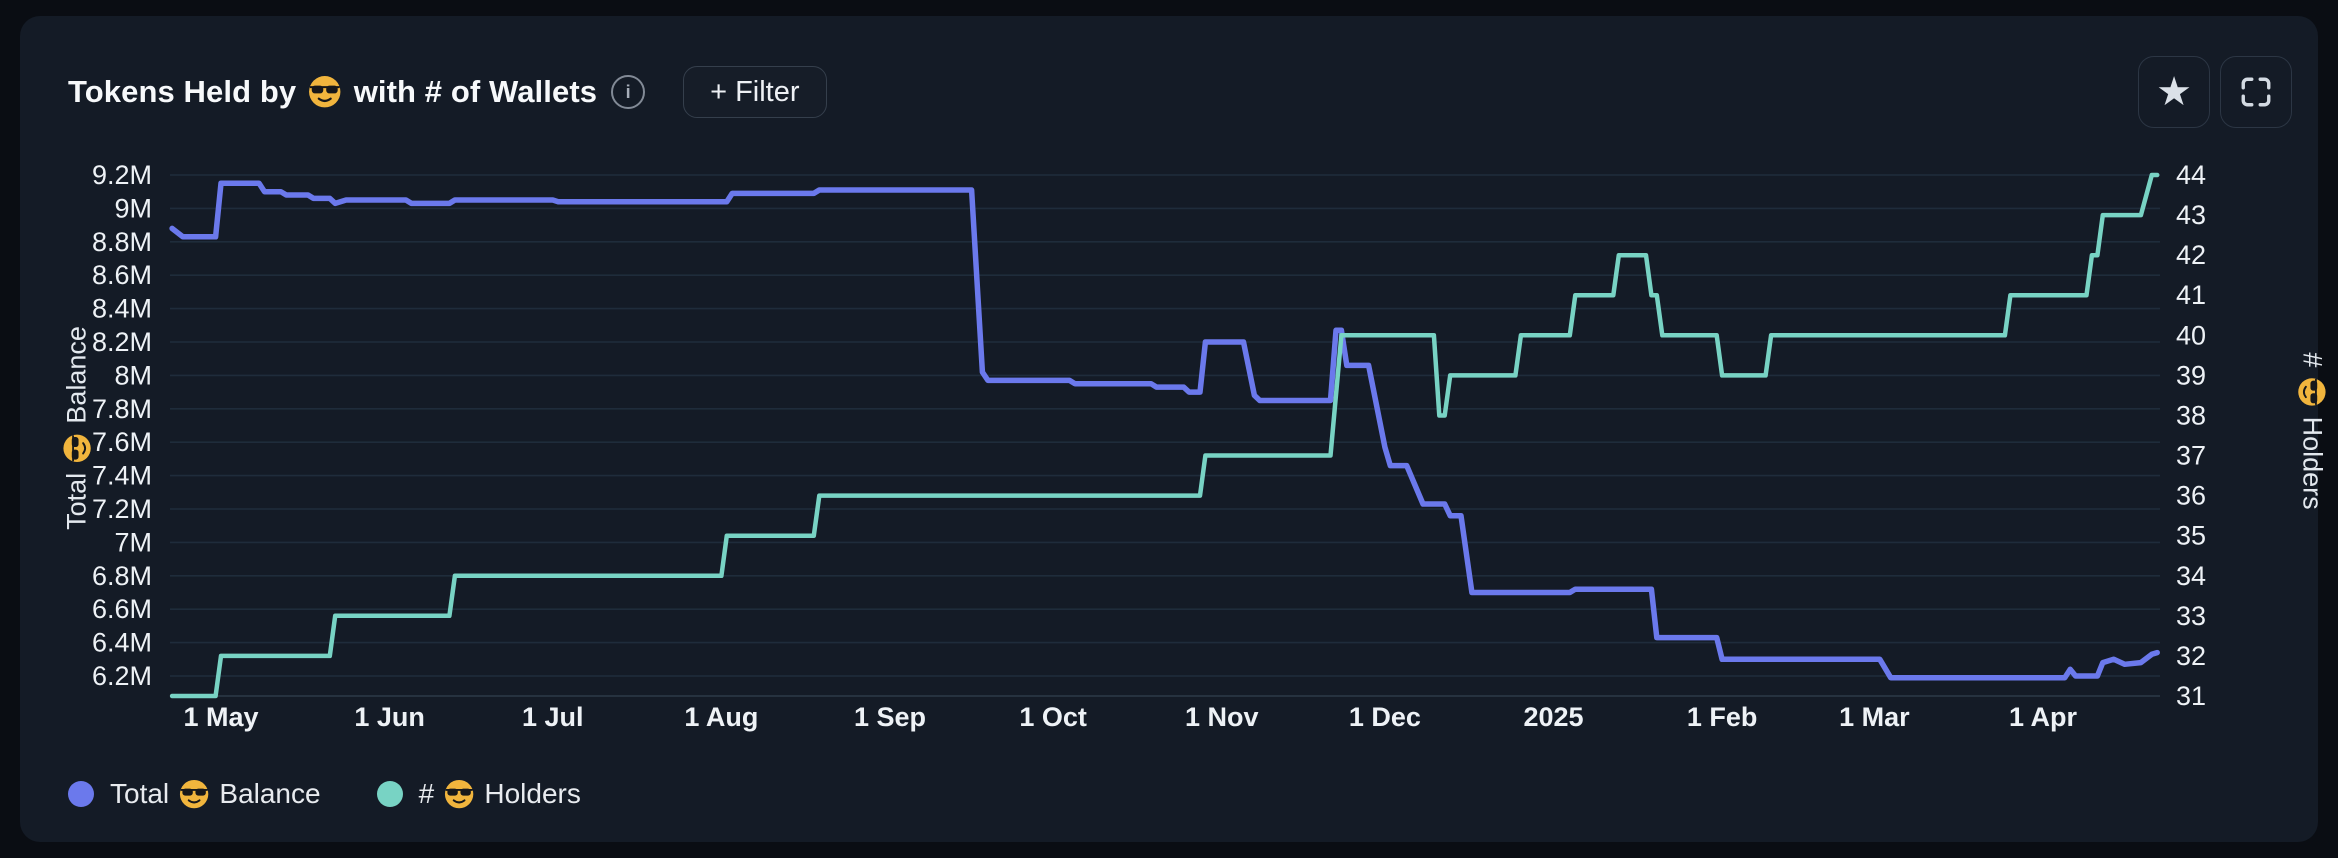 This screenshot has width=2338, height=858. What do you see at coordinates (2191, 175) in the screenshot?
I see `right-axis-tick: 44` at bounding box center [2191, 175].